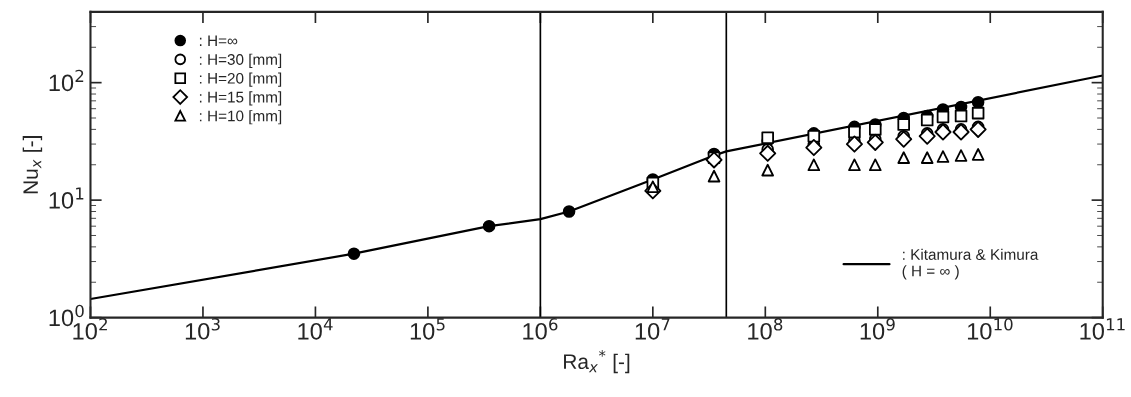  I want to click on x-tick-label: 10$^{9}$, so click(877, 329).